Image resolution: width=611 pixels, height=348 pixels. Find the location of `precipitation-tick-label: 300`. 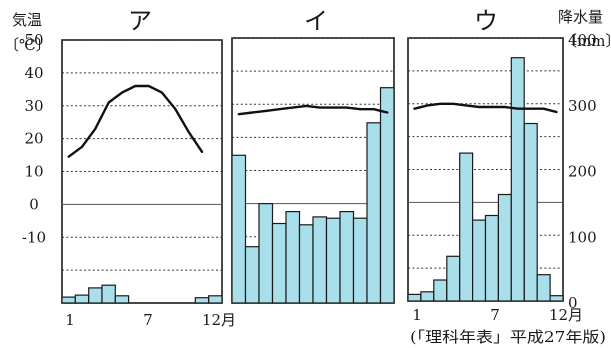

precipitation-tick-label: 300 is located at coordinates (582, 106).